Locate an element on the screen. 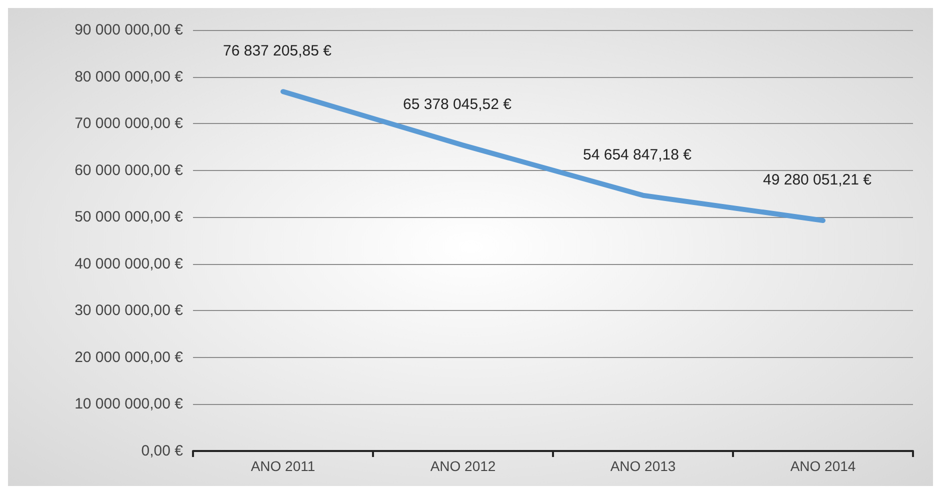 Image resolution: width=943 pixels, height=495 pixels. y-tick-label: 0,00 € is located at coordinates (162, 451).